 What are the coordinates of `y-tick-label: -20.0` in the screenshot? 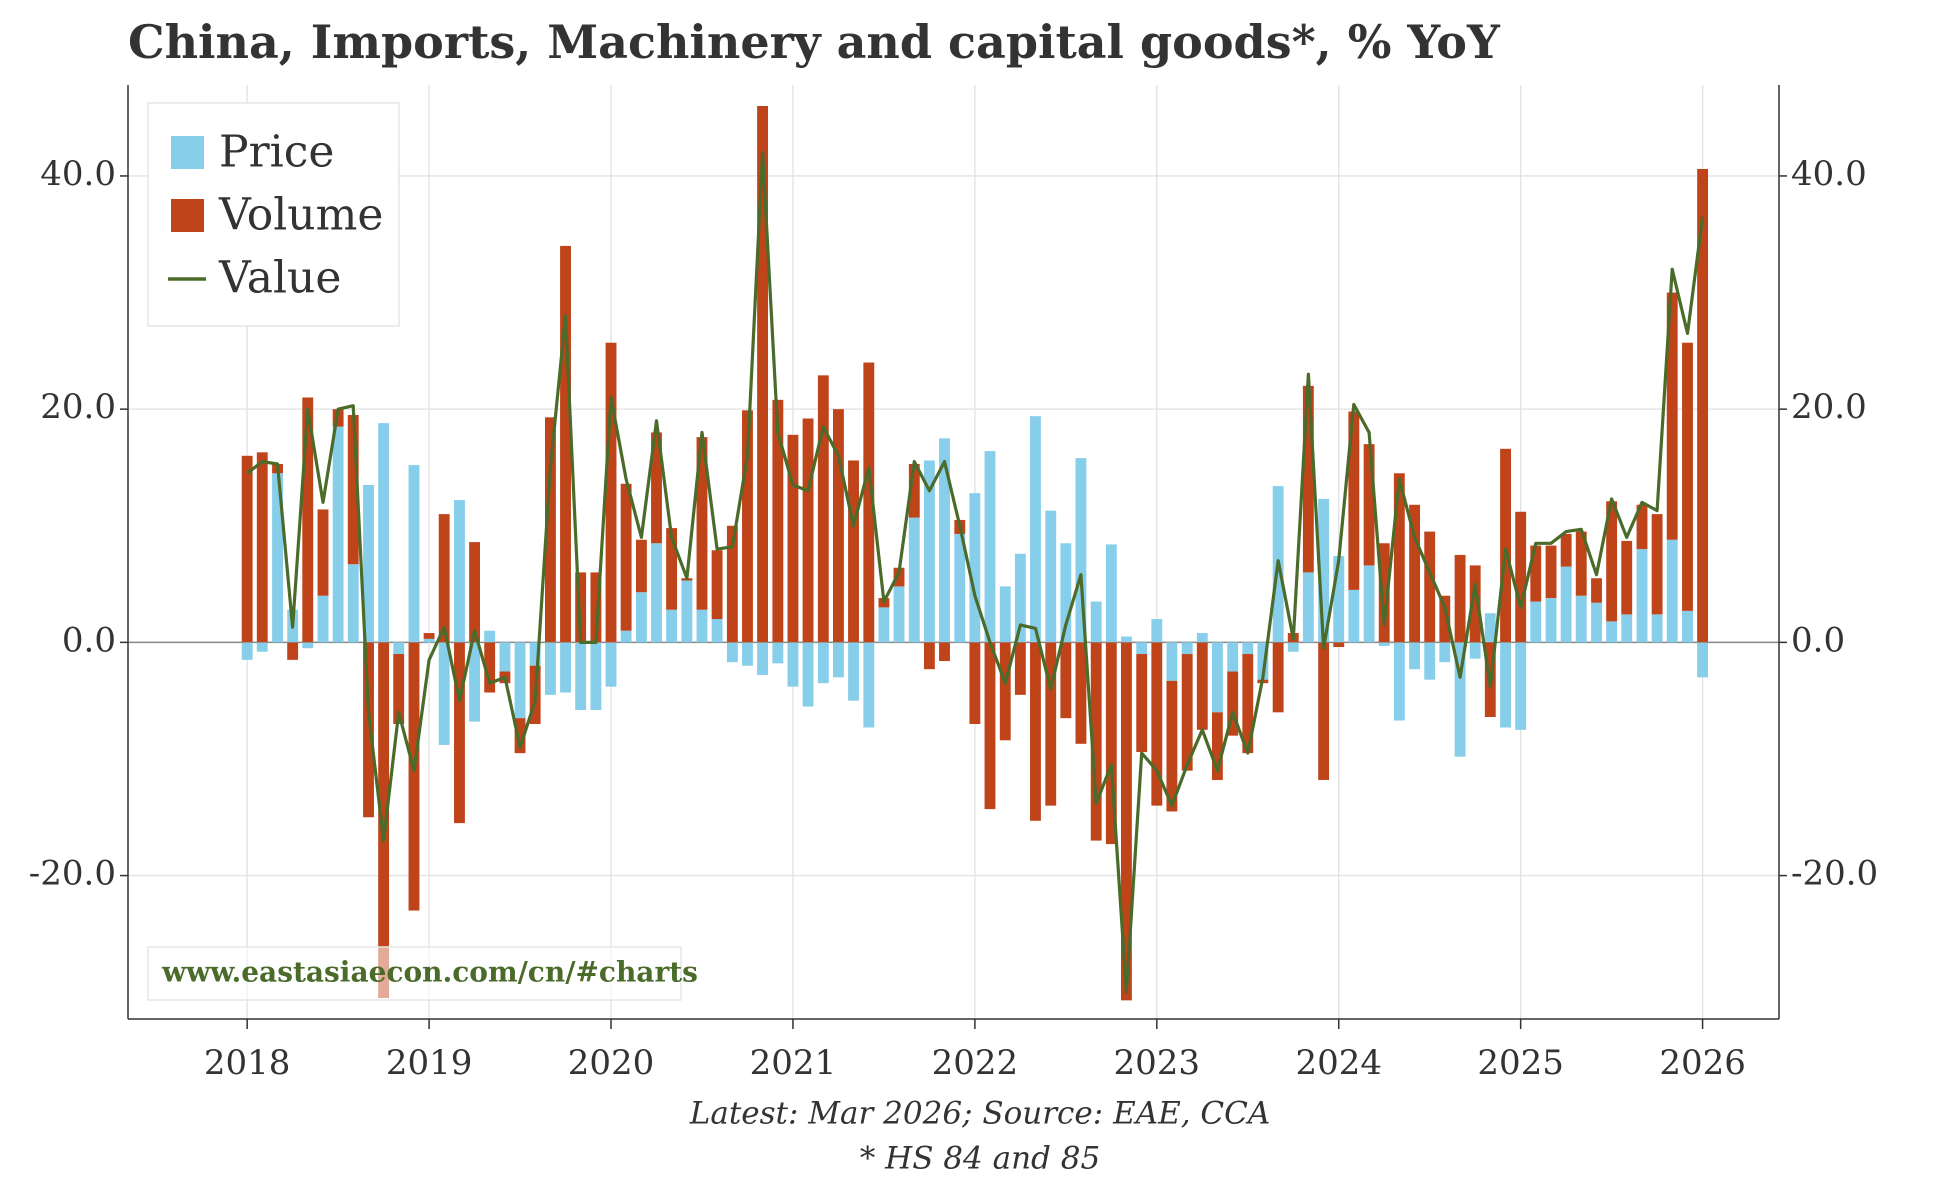 It's located at (72, 874).